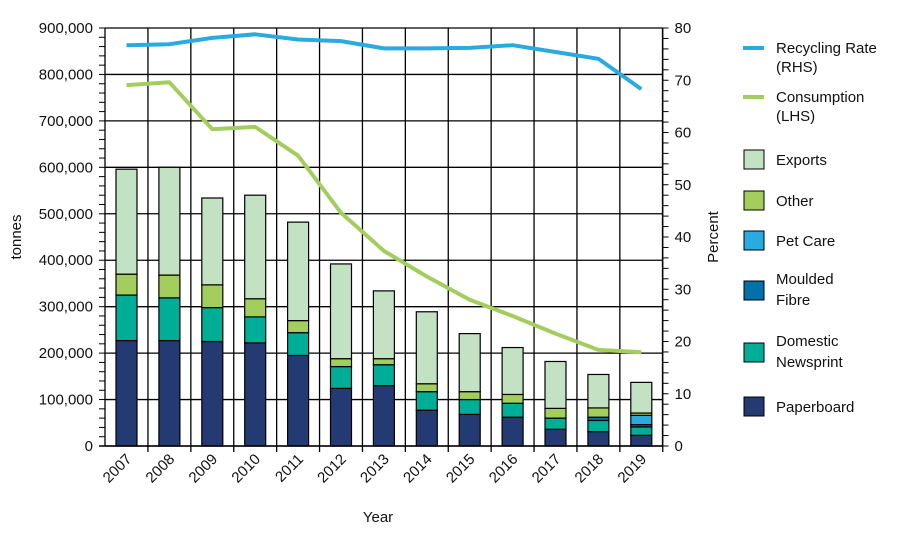 Image resolution: width=900 pixels, height=536 pixels. I want to click on y-tick-label: 100,000, so click(66, 400).